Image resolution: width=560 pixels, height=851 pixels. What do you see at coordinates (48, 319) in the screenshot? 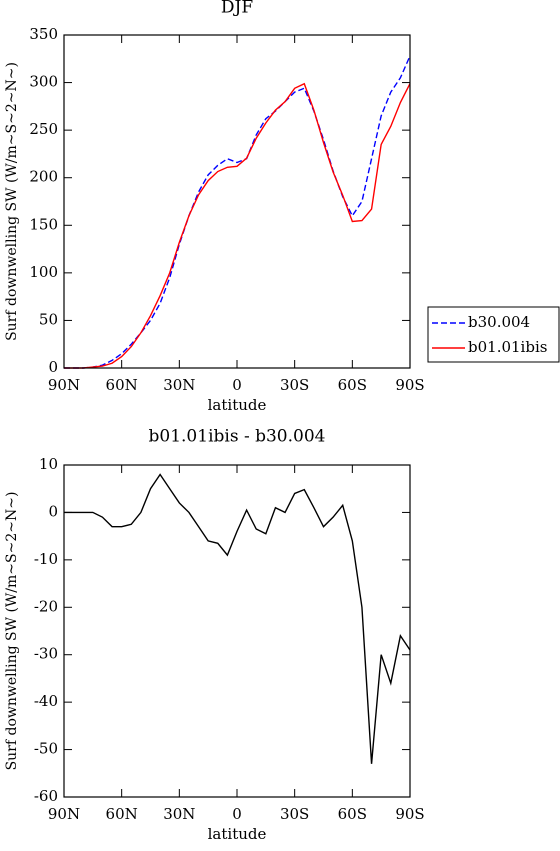
I see `y-tick-label: 50` at bounding box center [48, 319].